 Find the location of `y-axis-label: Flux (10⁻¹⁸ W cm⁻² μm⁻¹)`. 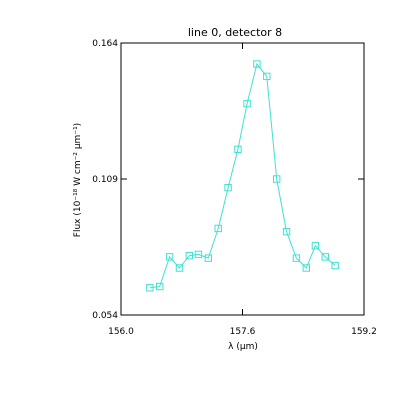

y-axis-label: Flux (10⁻¹⁸ W cm⁻² μm⁻¹) is located at coordinates (78, 180).